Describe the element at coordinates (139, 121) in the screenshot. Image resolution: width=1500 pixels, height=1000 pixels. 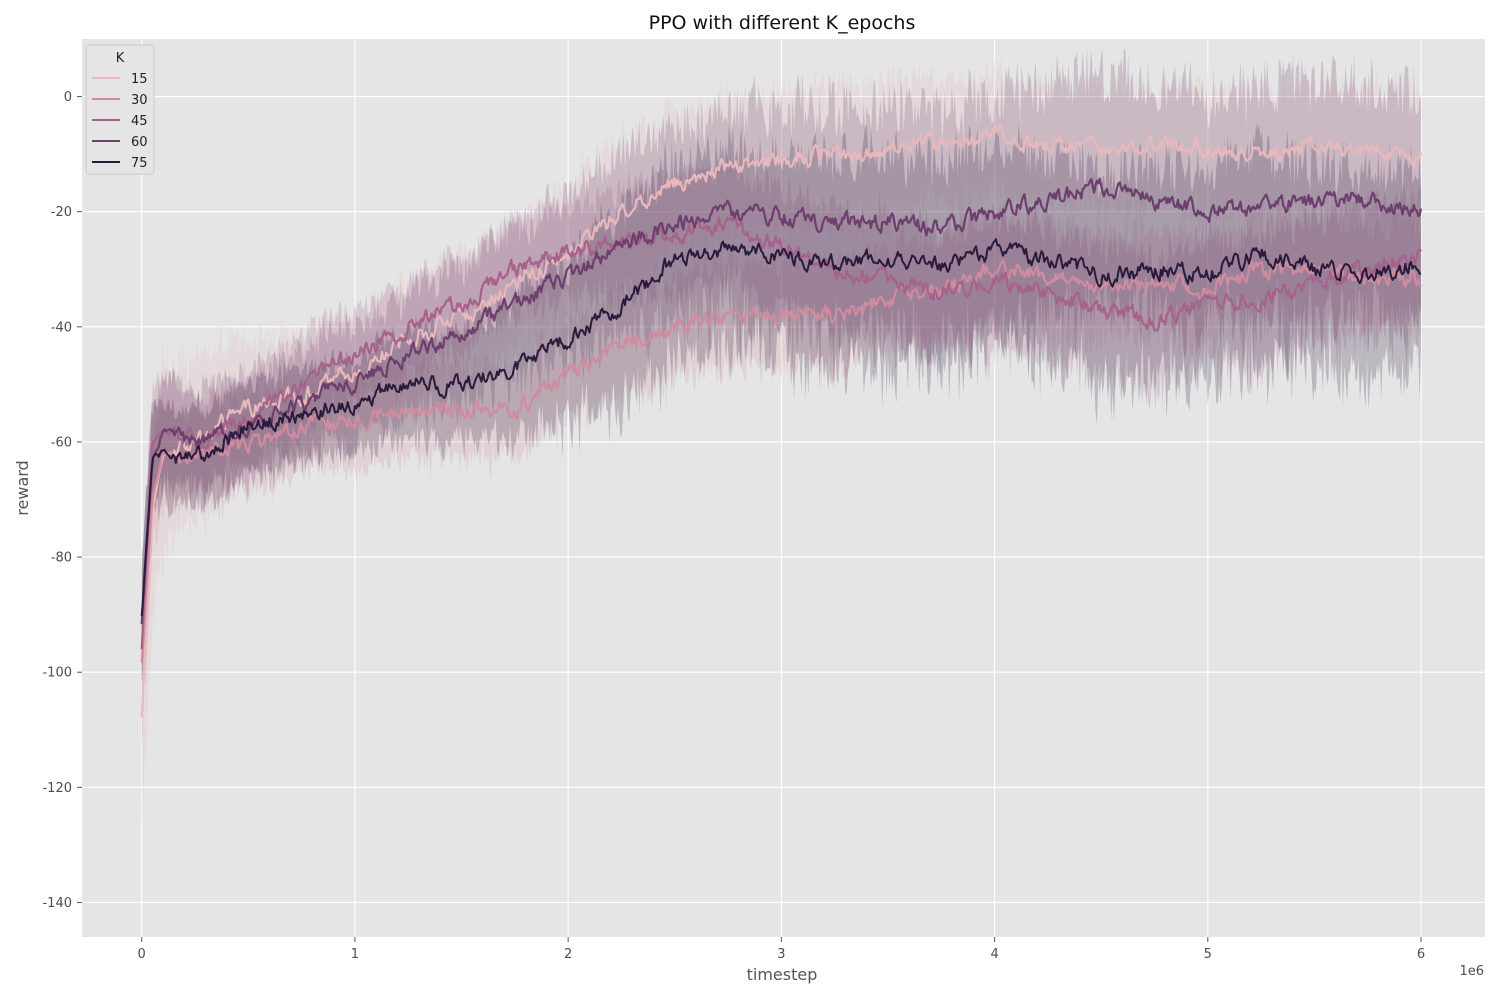
I see `legend-label-k-45: 45` at that location.